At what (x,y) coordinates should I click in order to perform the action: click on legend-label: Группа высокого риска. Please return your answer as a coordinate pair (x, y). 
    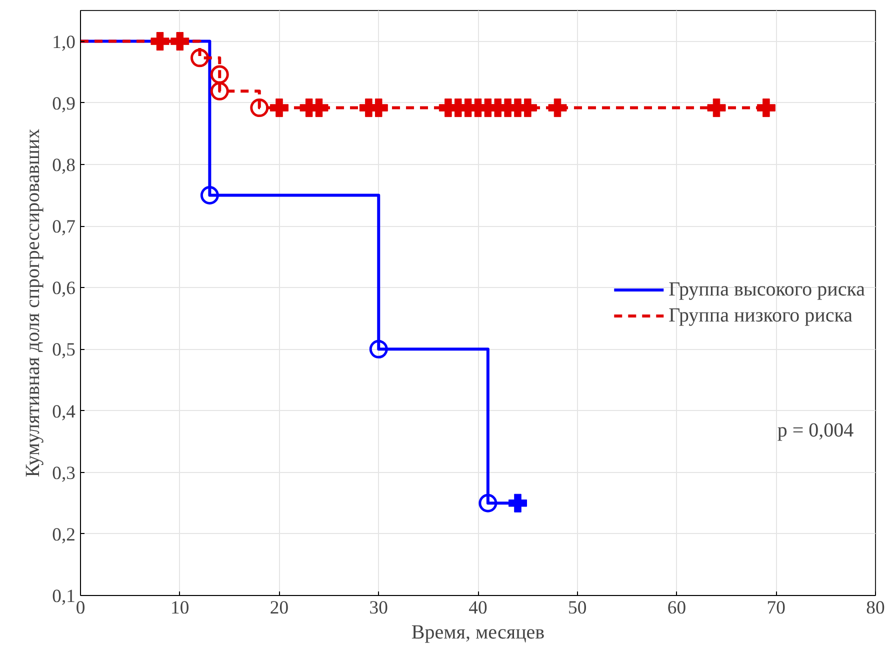
    Looking at the image, I should click on (766, 289).